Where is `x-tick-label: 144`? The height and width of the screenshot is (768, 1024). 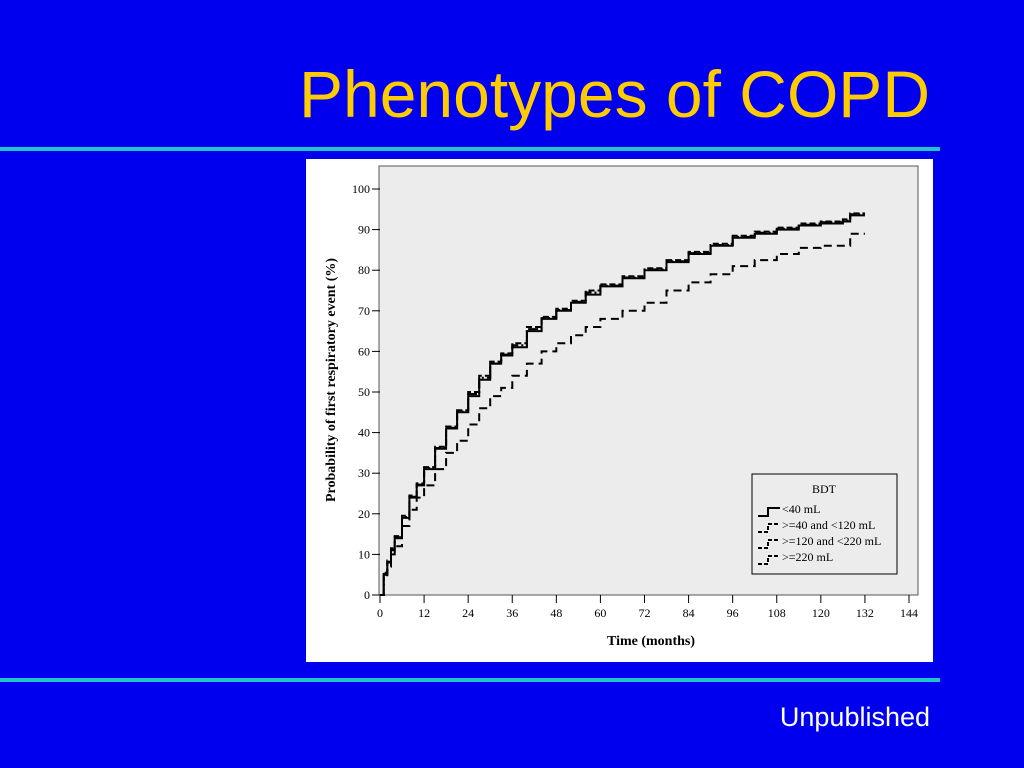 x-tick-label: 144 is located at coordinates (909, 613).